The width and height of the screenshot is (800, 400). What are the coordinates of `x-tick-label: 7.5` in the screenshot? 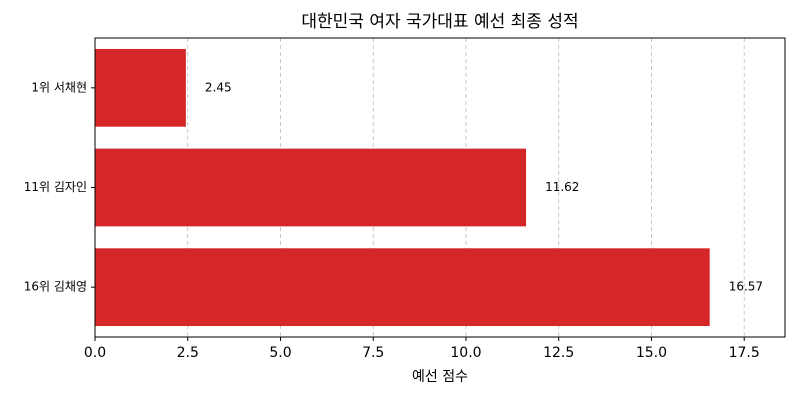 It's located at (373, 353).